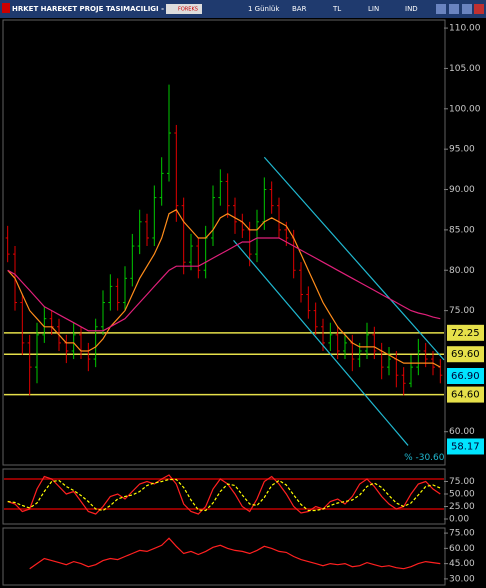 The width and height of the screenshot is (486, 588). What do you see at coordinates (411, 9) in the screenshot?
I see `indicators: IND` at bounding box center [411, 9].